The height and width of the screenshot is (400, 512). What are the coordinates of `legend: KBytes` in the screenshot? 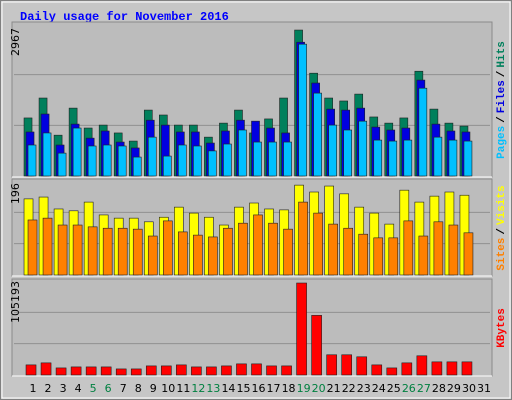 It's located at (502, 328).